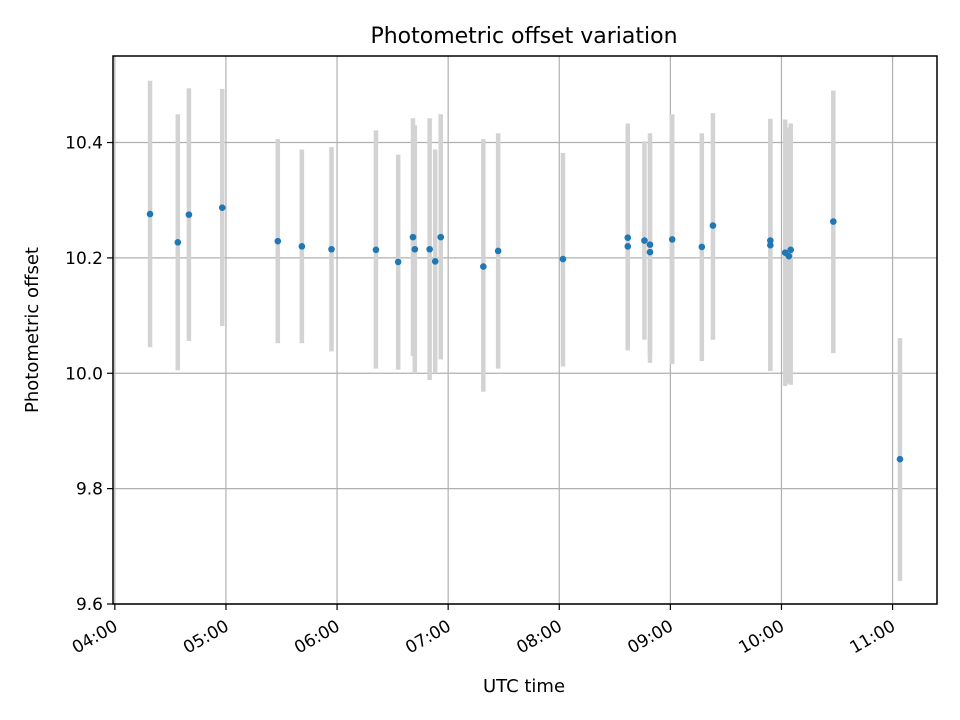  What do you see at coordinates (84, 374) in the screenshot?
I see `y-tick-label: 10.0` at bounding box center [84, 374].